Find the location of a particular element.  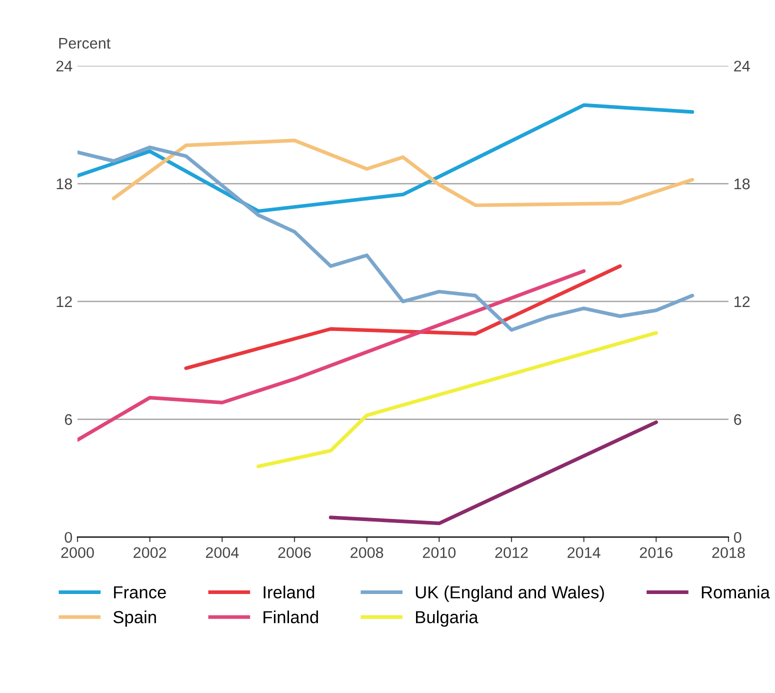

x-tick-label: 2016 is located at coordinates (656, 552).